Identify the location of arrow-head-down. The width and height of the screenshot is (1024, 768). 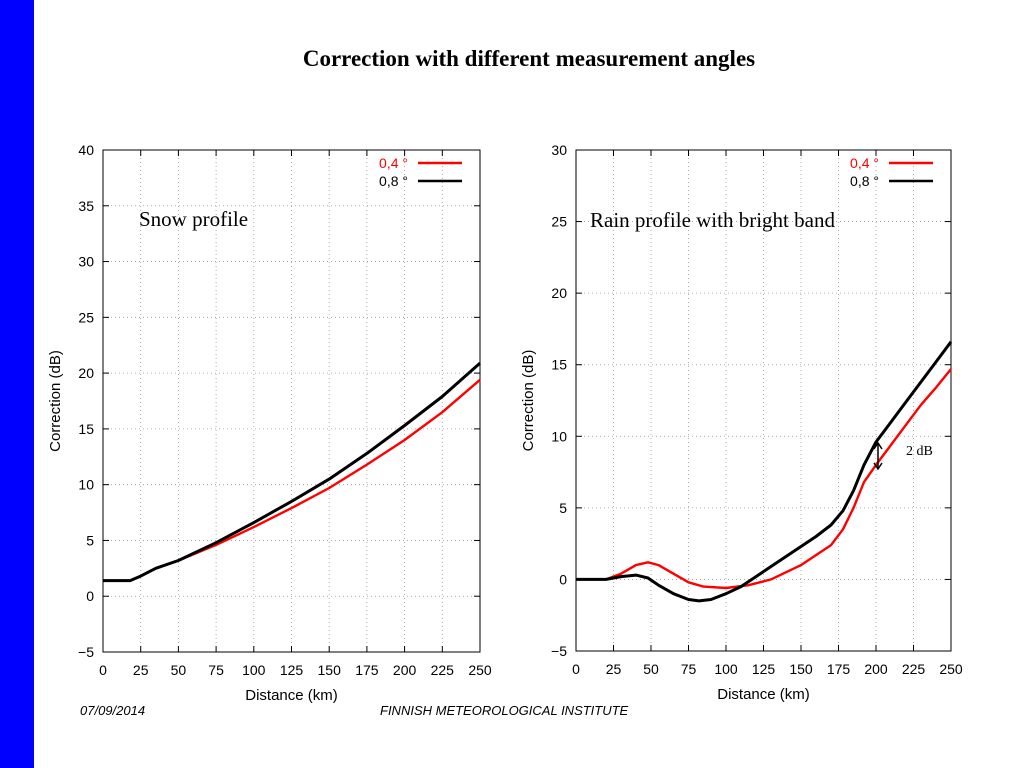
(878, 466).